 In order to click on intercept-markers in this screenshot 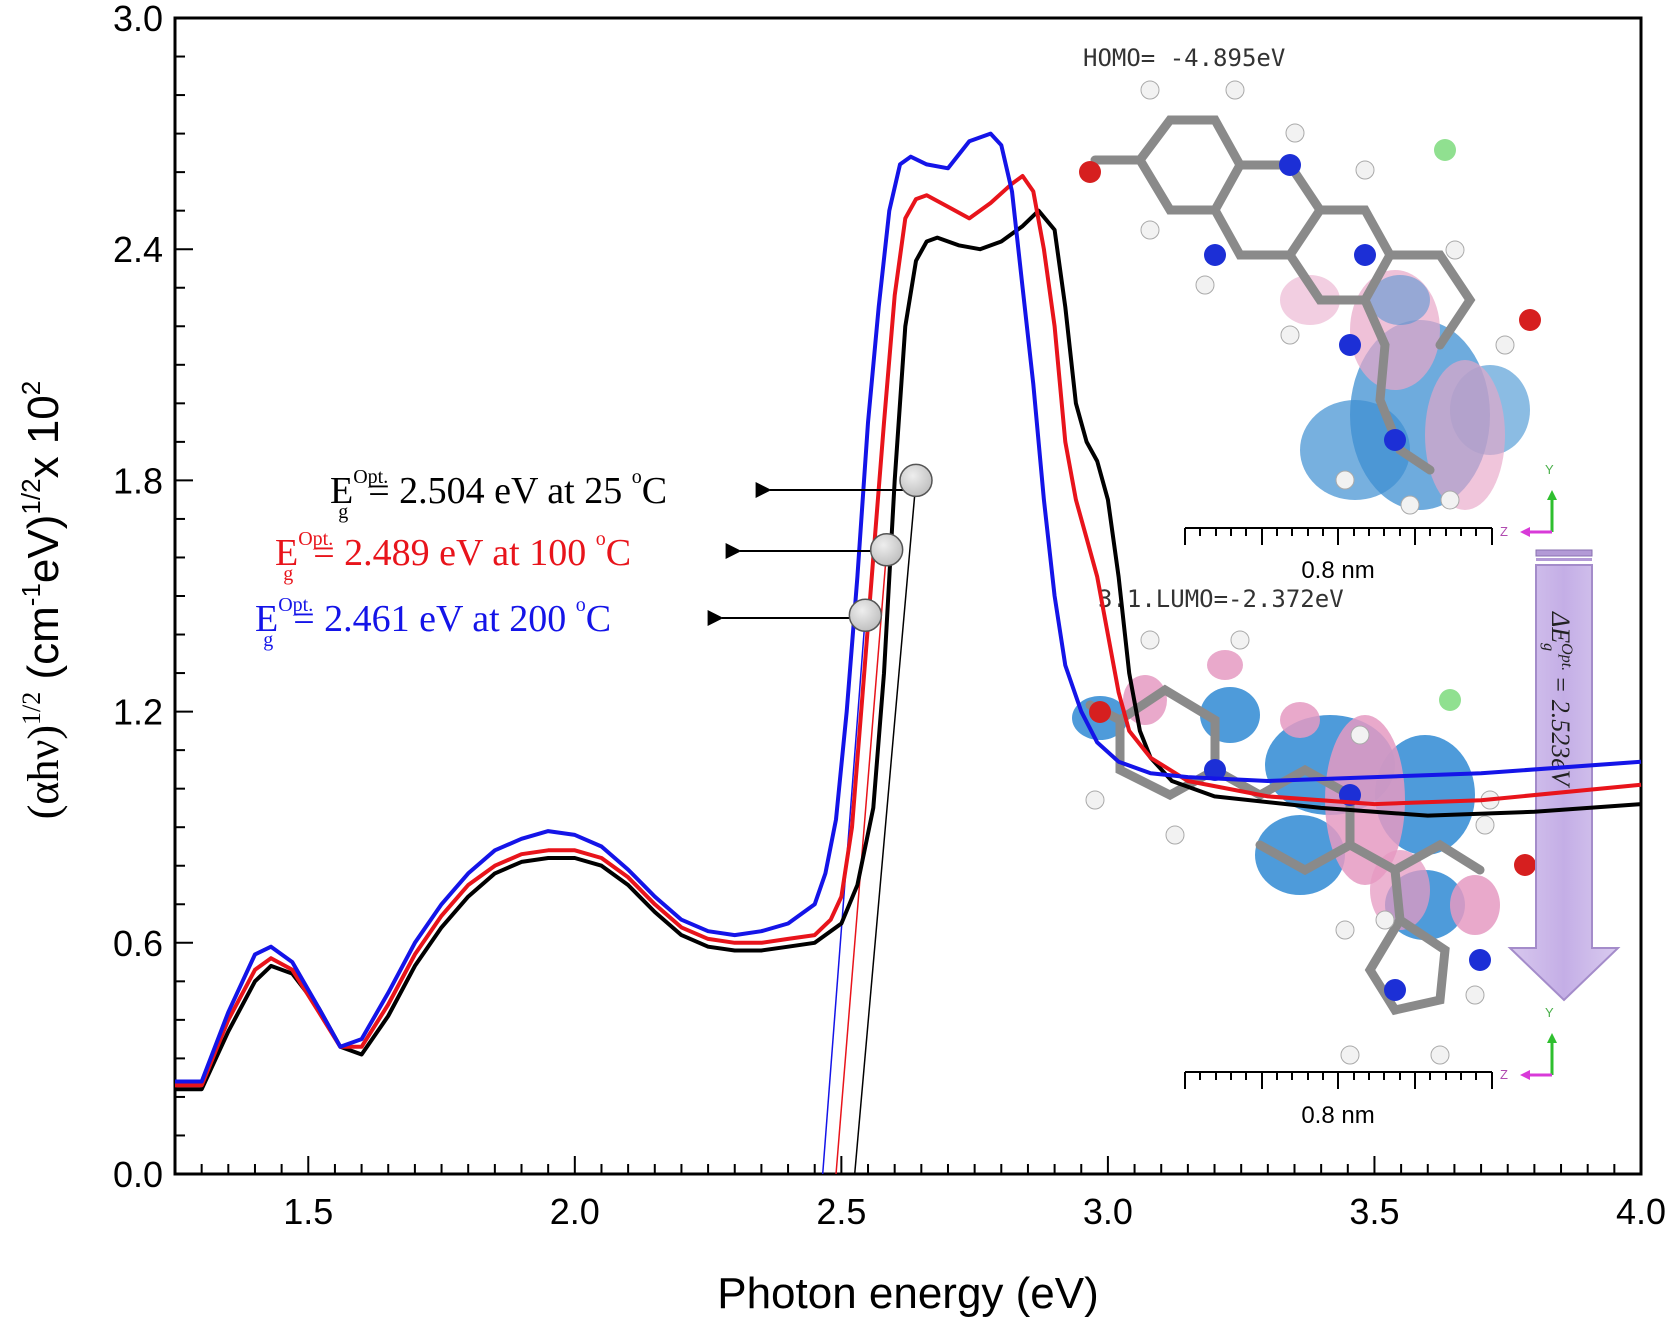, I will do `click(890, 548)`.